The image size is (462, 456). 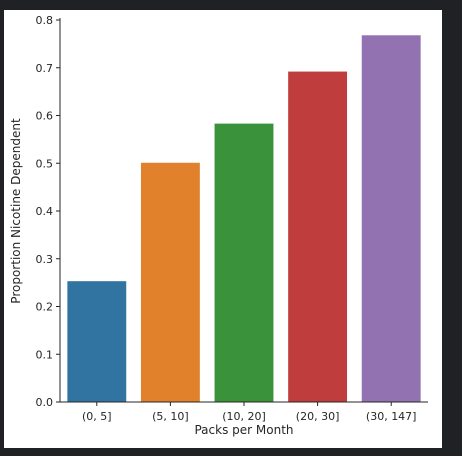 I want to click on x-tick-label: (30, 147], so click(x=391, y=416).